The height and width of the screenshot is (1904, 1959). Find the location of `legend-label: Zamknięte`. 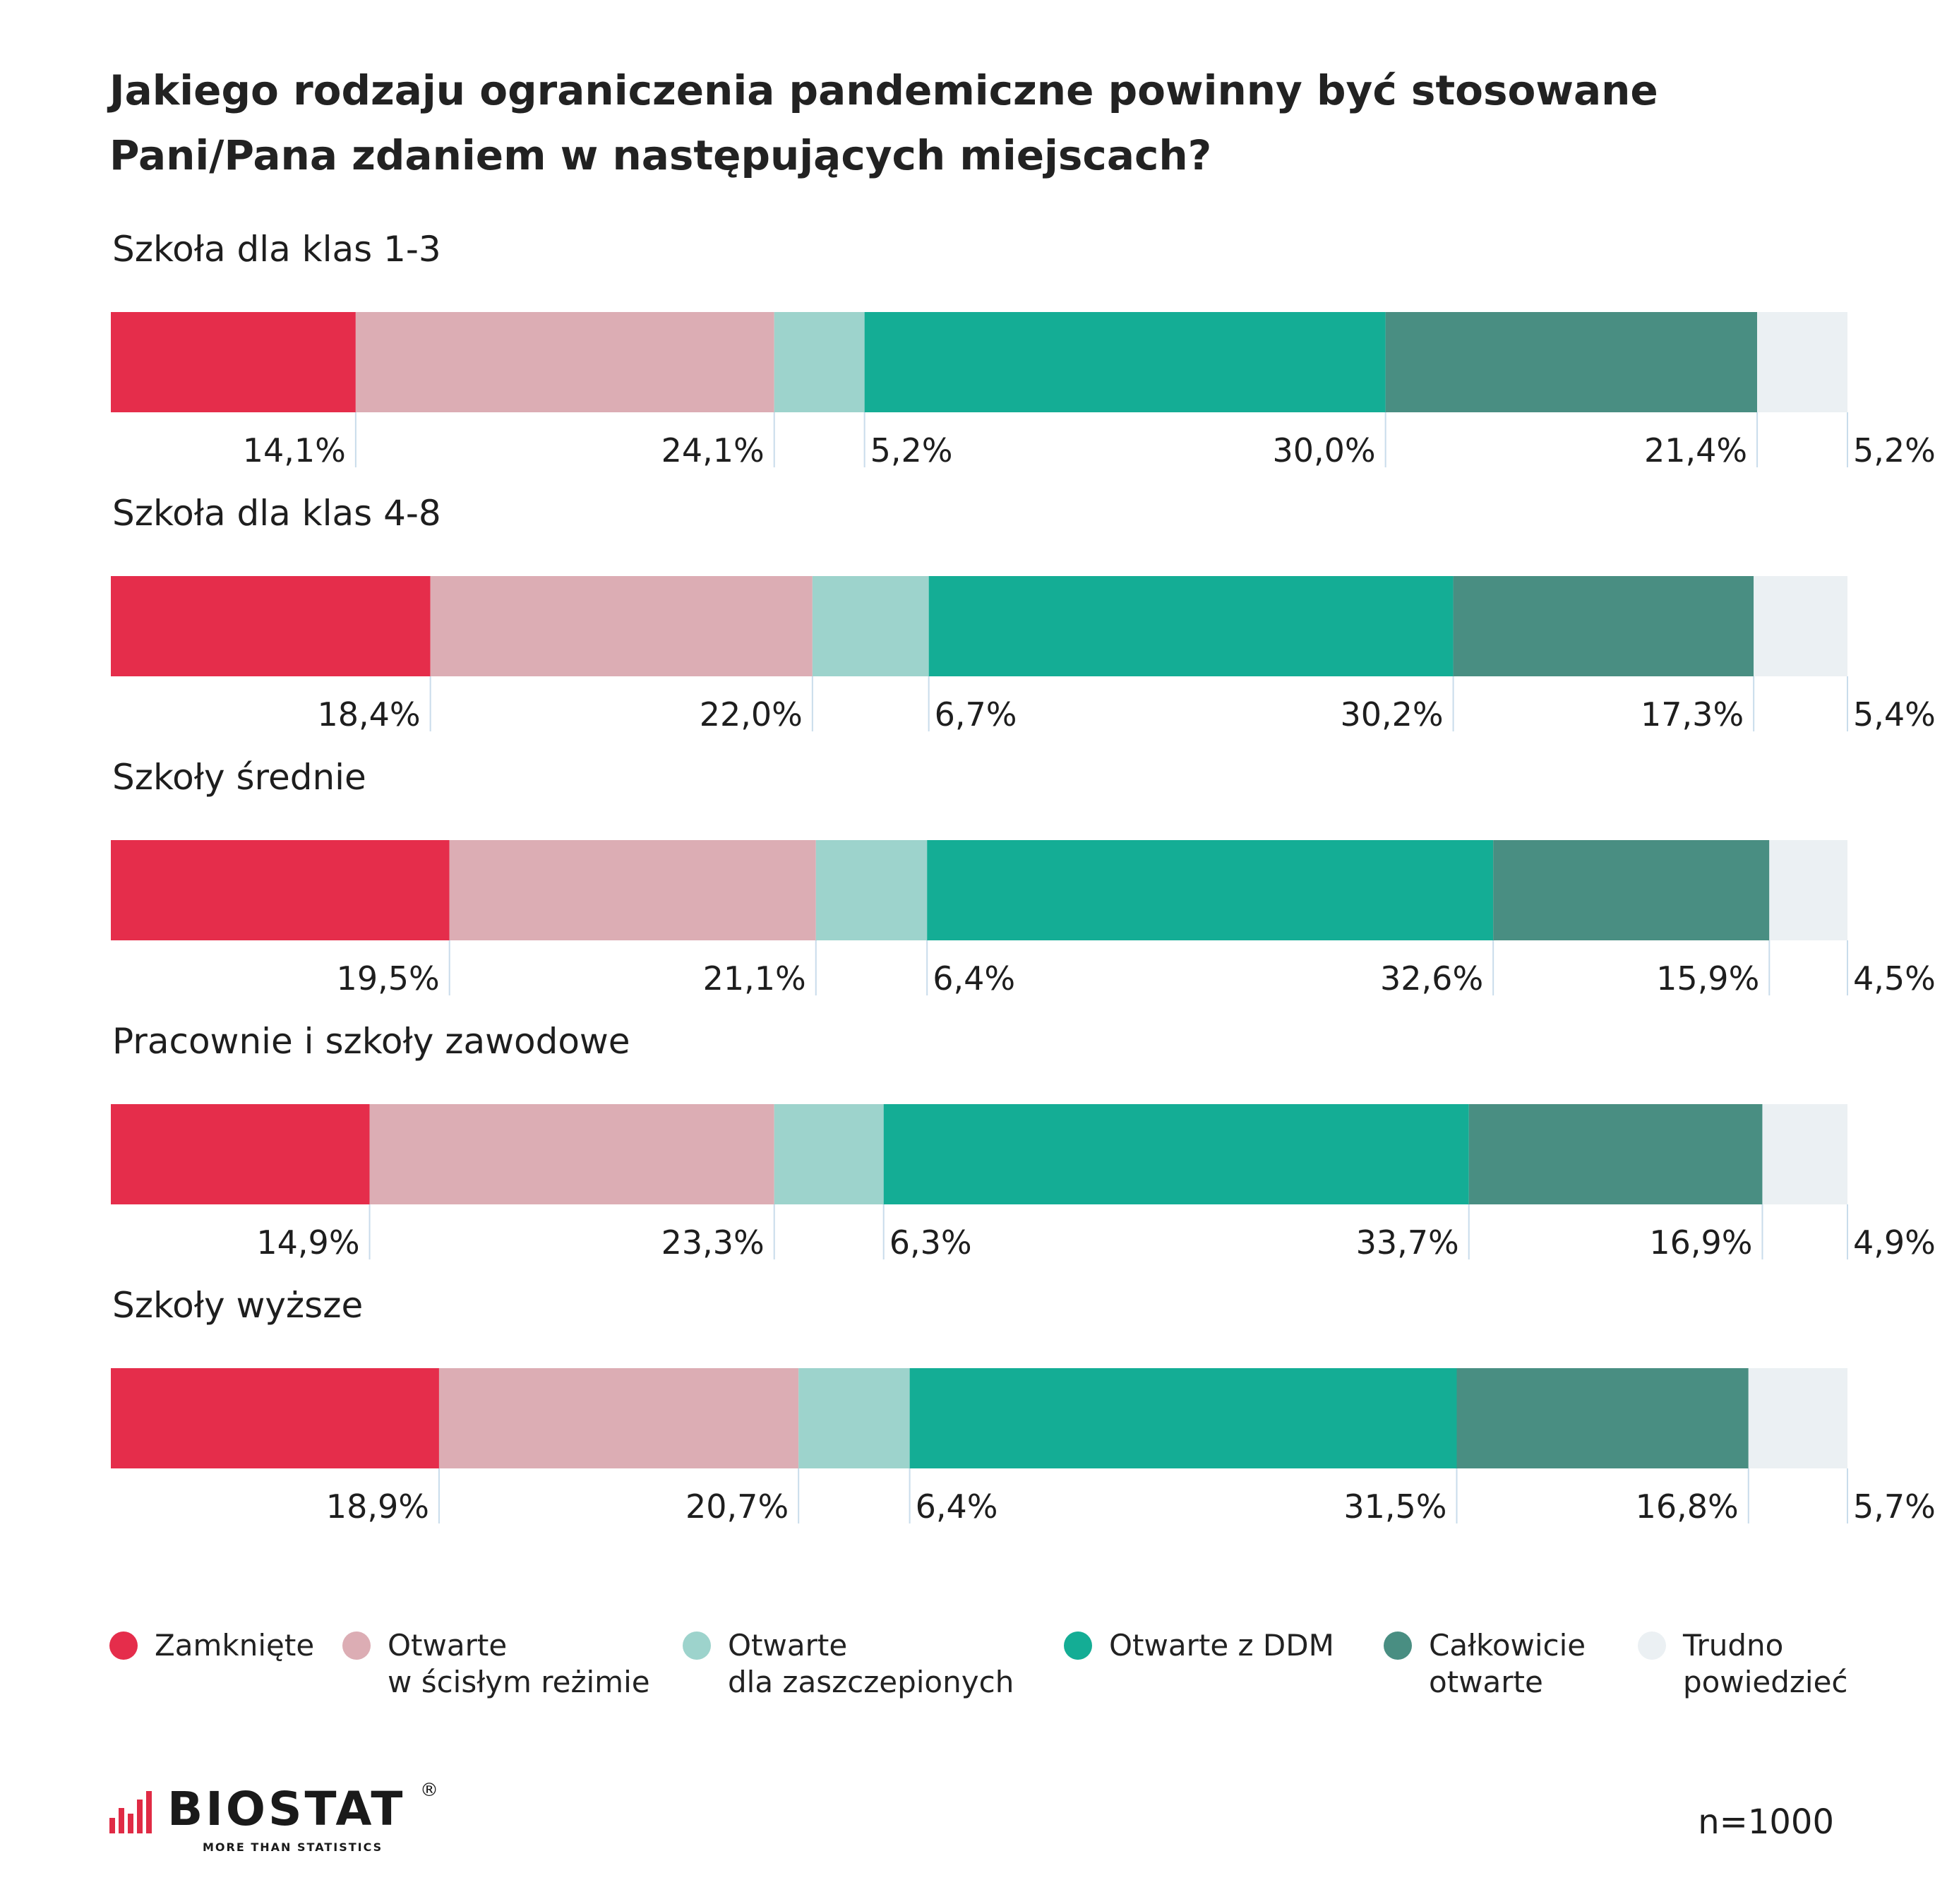

legend-label: Zamknięte is located at coordinates (235, 1645).